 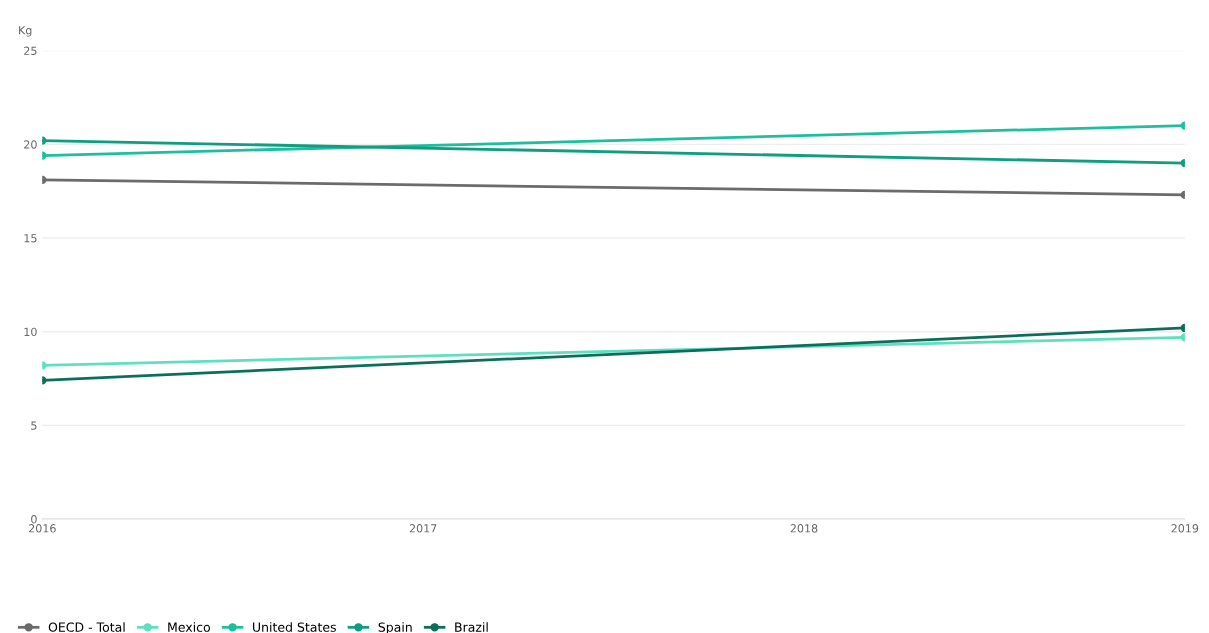 I want to click on x-tick-label: 2019, so click(x=1185, y=528).